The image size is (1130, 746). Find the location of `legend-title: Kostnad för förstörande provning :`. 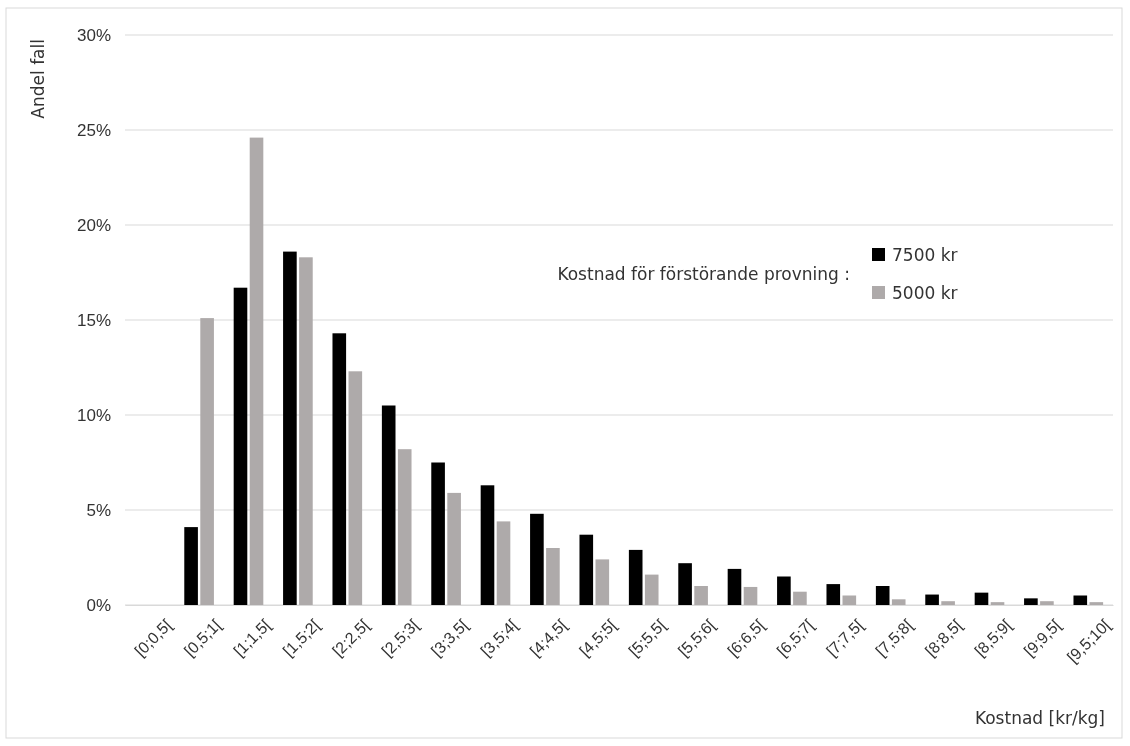

legend-title: Kostnad för förstörande provning : is located at coordinates (703, 274).